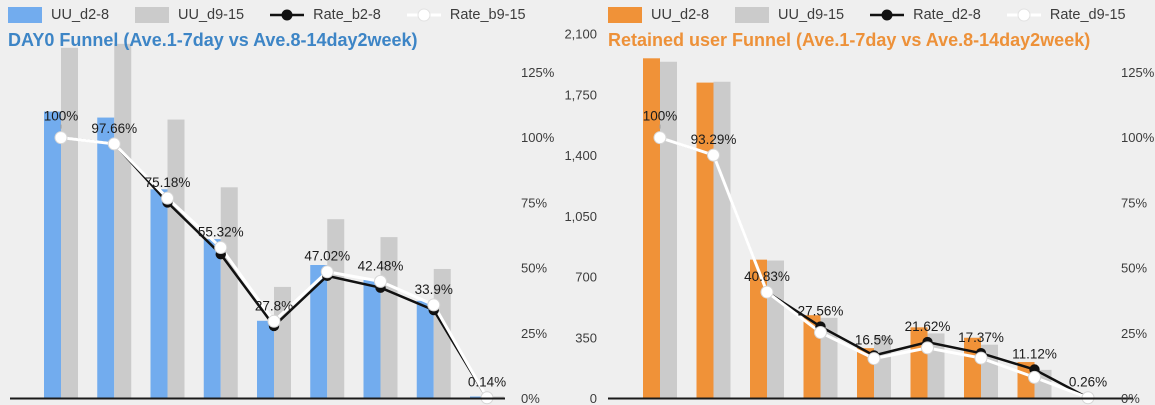 The height and width of the screenshot is (405, 1155). What do you see at coordinates (625, 15) in the screenshot?
I see `orange-bar-swatch-icon` at bounding box center [625, 15].